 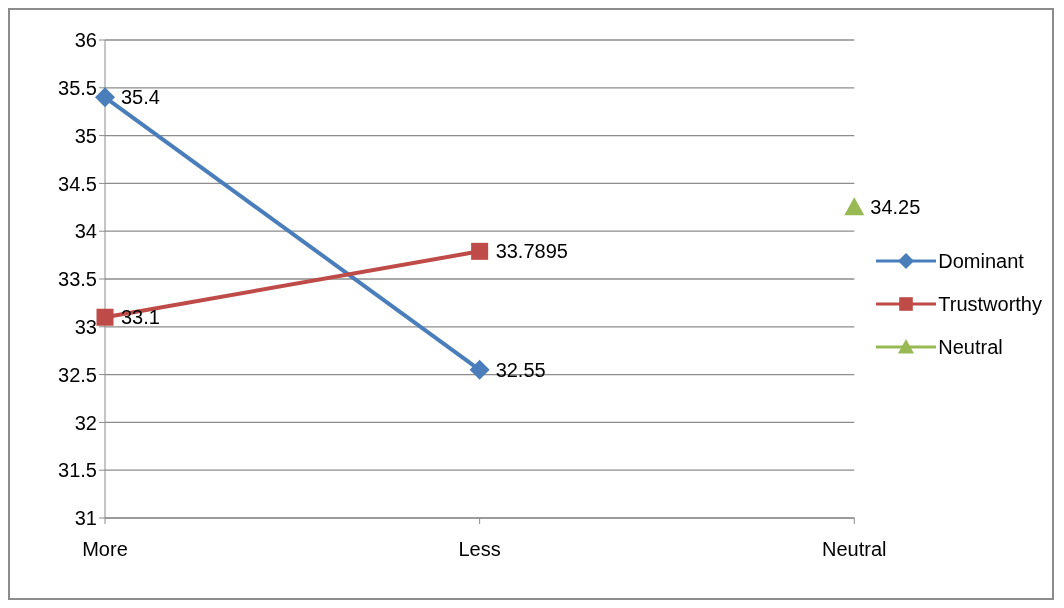 What do you see at coordinates (970, 347) in the screenshot?
I see `legend-label: Neutral` at bounding box center [970, 347].